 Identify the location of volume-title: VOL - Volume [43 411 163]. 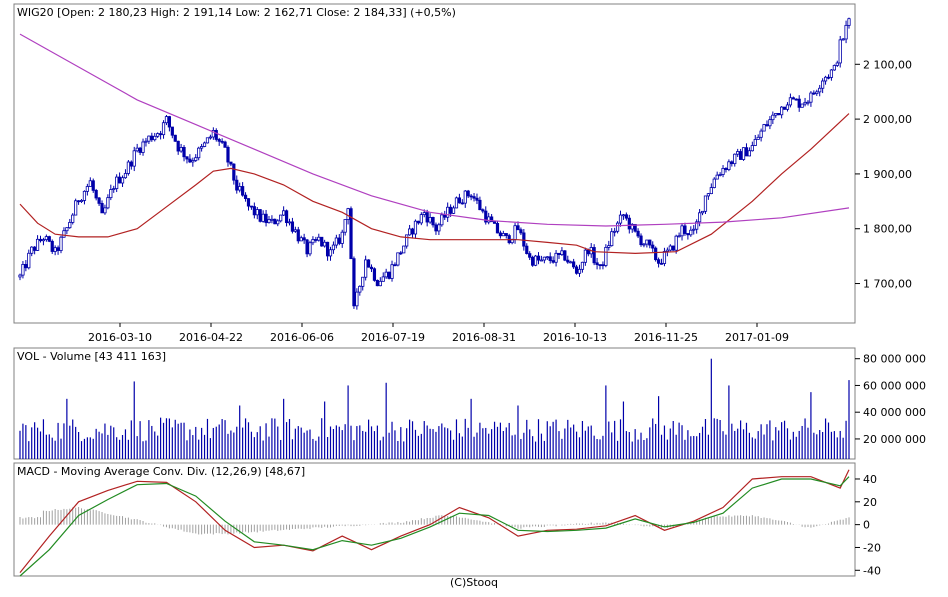
(91, 356).